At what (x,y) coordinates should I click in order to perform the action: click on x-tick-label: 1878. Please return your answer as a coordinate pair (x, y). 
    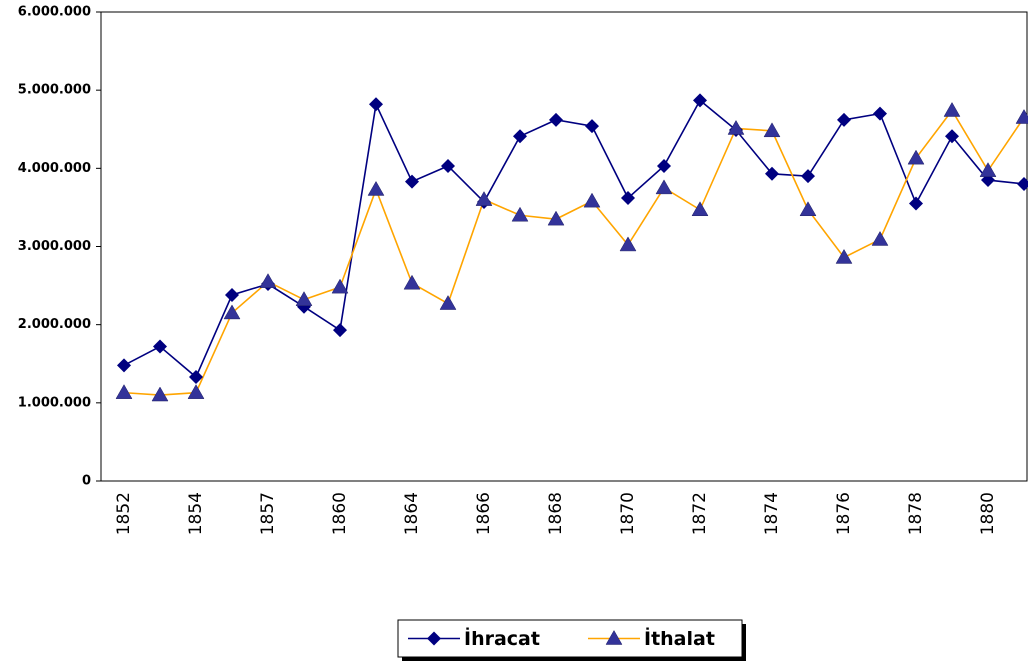
    Looking at the image, I should click on (916, 513).